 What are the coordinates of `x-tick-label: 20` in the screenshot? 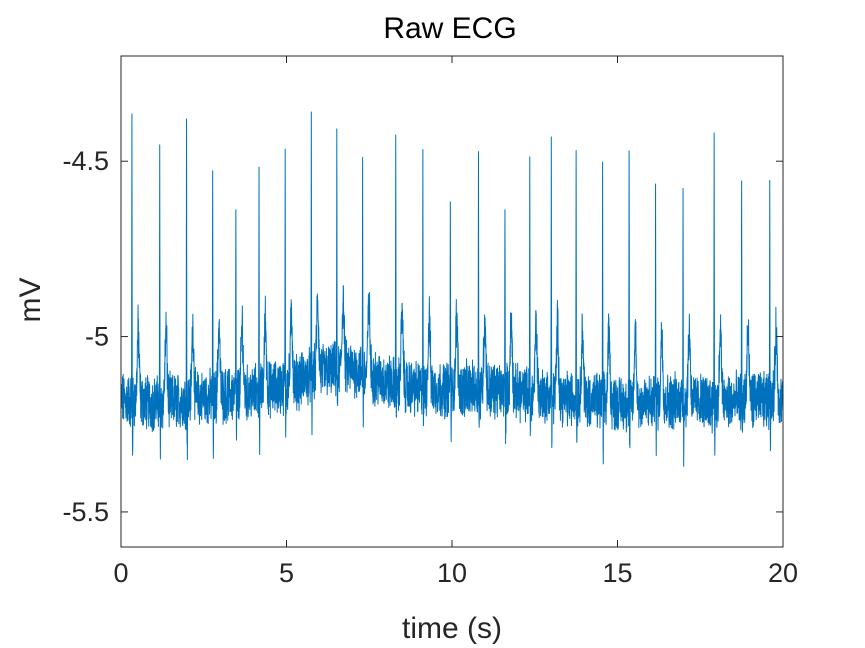 It's located at (783, 573).